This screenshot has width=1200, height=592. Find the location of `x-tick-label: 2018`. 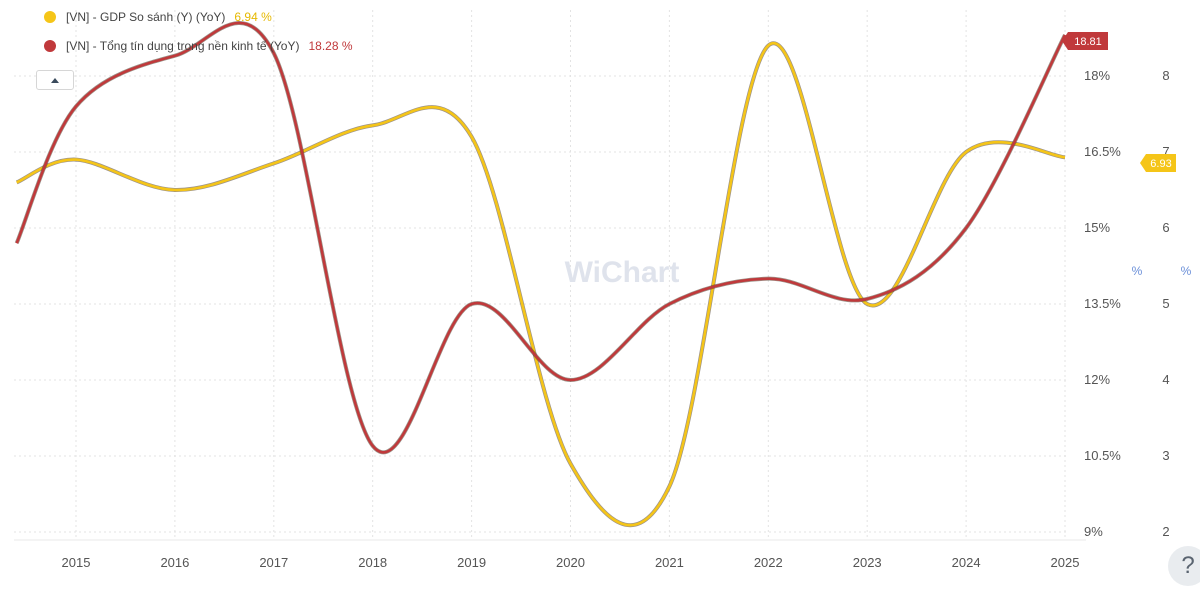

x-tick-label: 2018 is located at coordinates (372, 562).